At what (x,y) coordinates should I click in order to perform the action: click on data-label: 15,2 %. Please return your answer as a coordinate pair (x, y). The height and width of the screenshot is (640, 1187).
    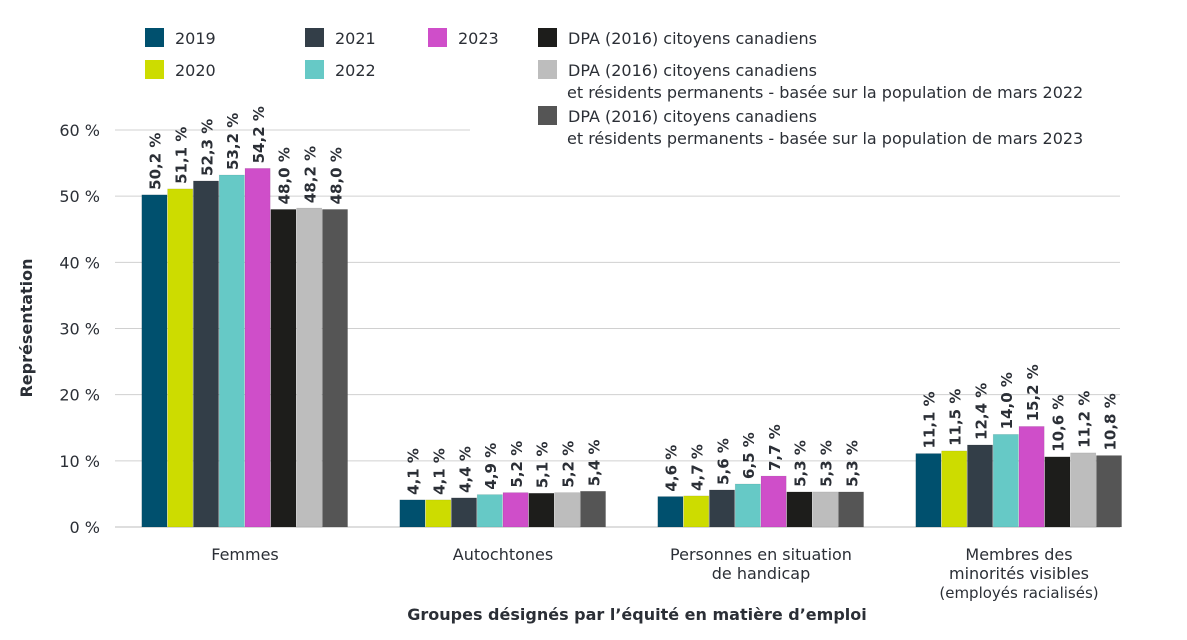
    Looking at the image, I should click on (1033, 392).